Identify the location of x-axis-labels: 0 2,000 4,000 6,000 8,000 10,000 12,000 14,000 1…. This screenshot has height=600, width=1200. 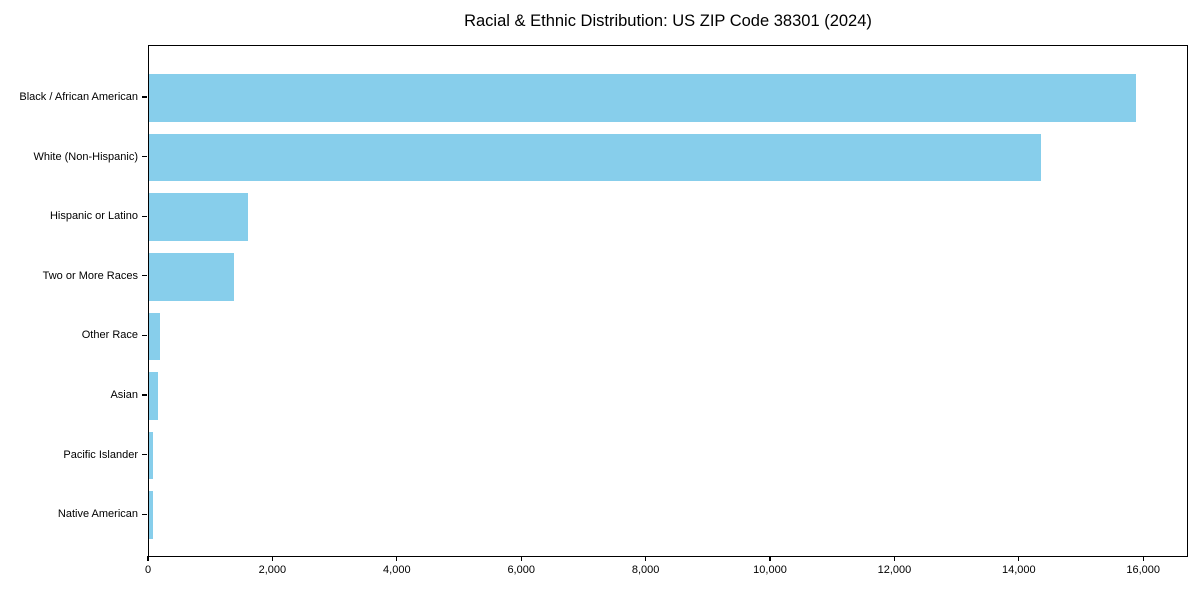
(666, 572).